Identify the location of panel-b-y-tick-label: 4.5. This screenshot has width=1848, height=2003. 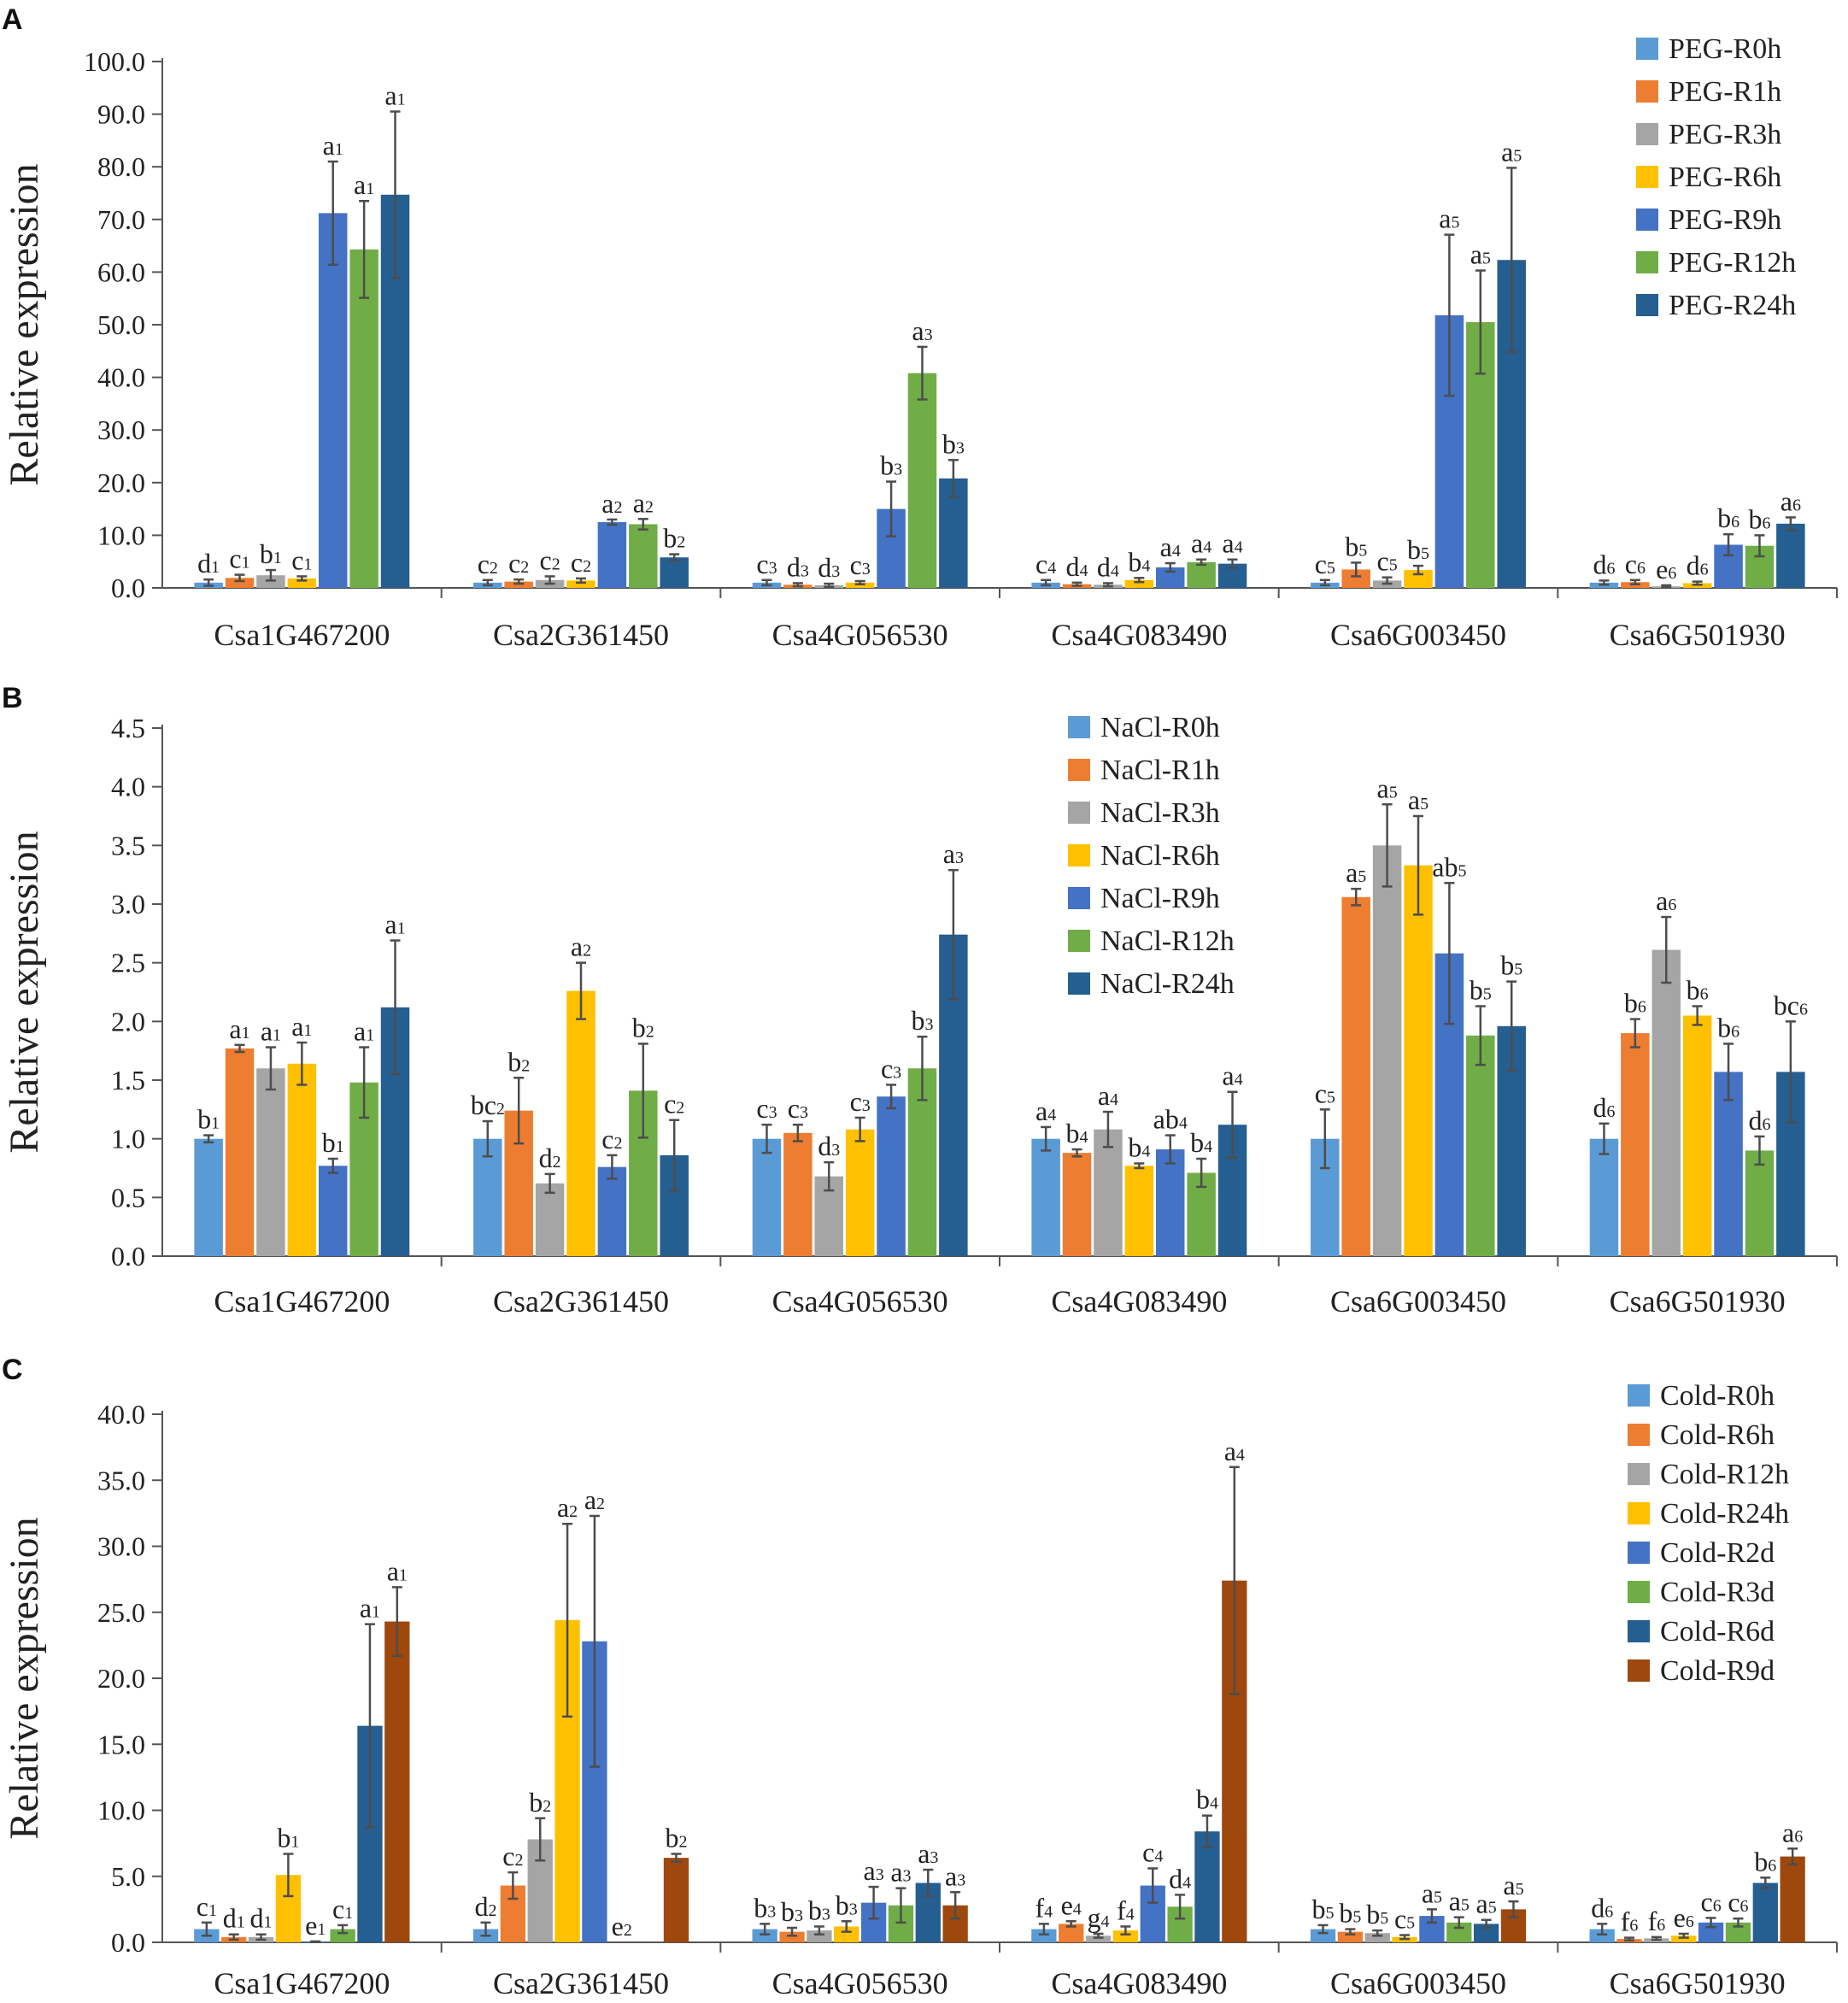
(128, 728).